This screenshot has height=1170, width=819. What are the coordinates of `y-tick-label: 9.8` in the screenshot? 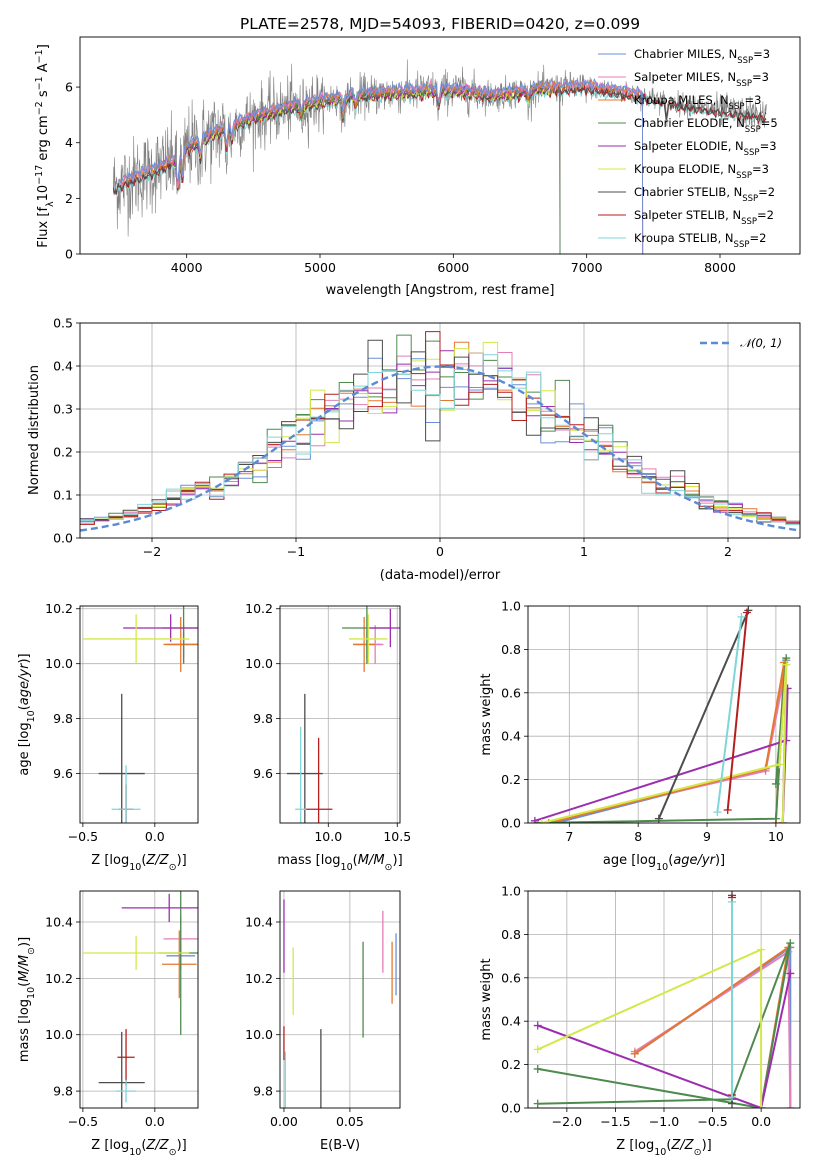 It's located at (263, 718).